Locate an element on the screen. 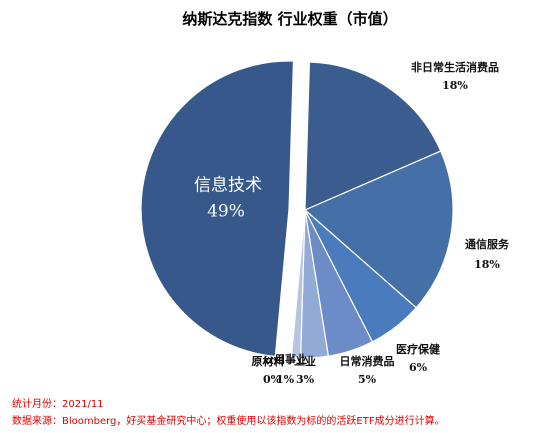 This screenshot has height=433, width=554. value-label: 0% is located at coordinates (272, 379).